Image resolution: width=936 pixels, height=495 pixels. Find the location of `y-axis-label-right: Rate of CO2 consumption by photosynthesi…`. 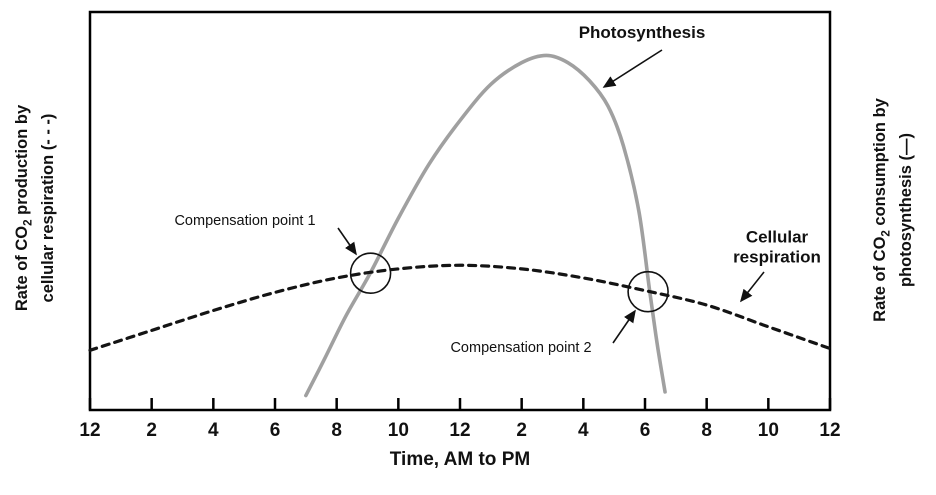

y-axis-label-right: Rate of CO2 consumption by photosynthesi… is located at coordinates (894, 210).